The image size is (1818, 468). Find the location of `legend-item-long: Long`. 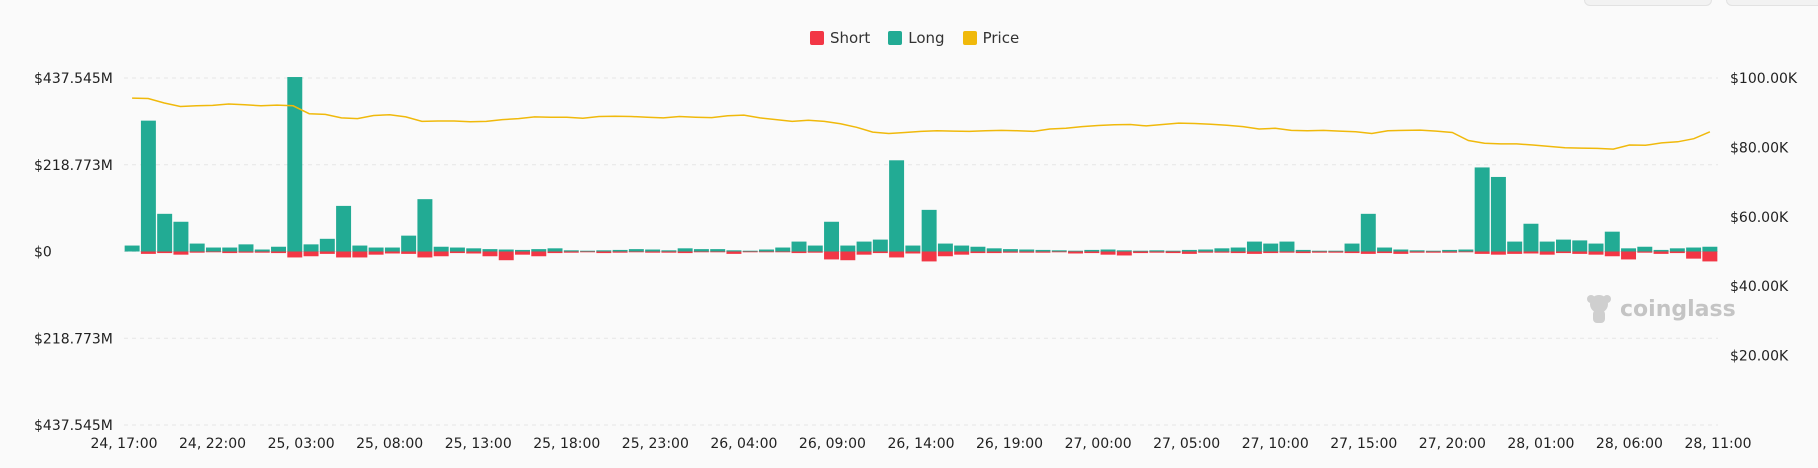

legend-item-long: Long is located at coordinates (916, 38).